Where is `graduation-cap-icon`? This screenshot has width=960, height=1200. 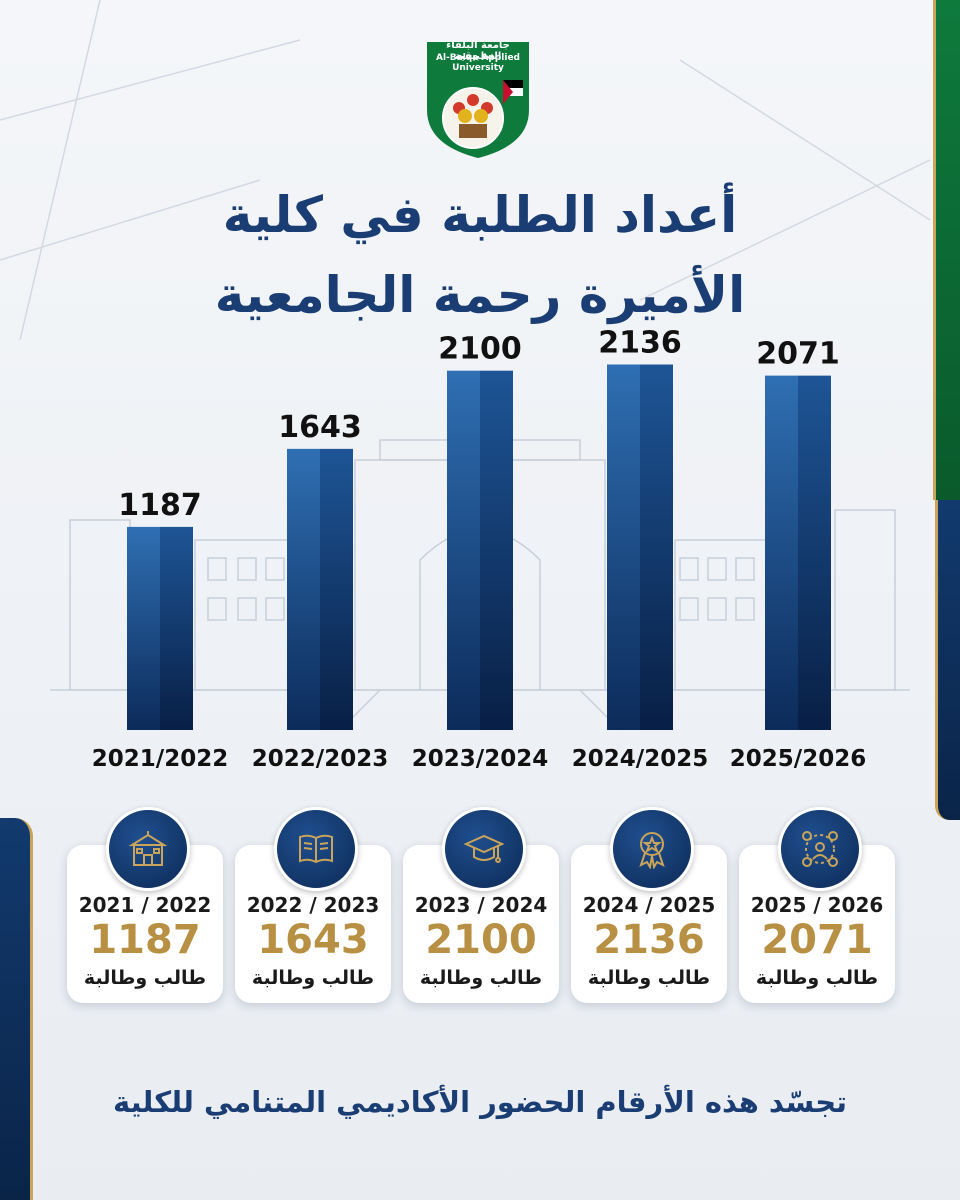 graduation-cap-icon is located at coordinates (484, 849).